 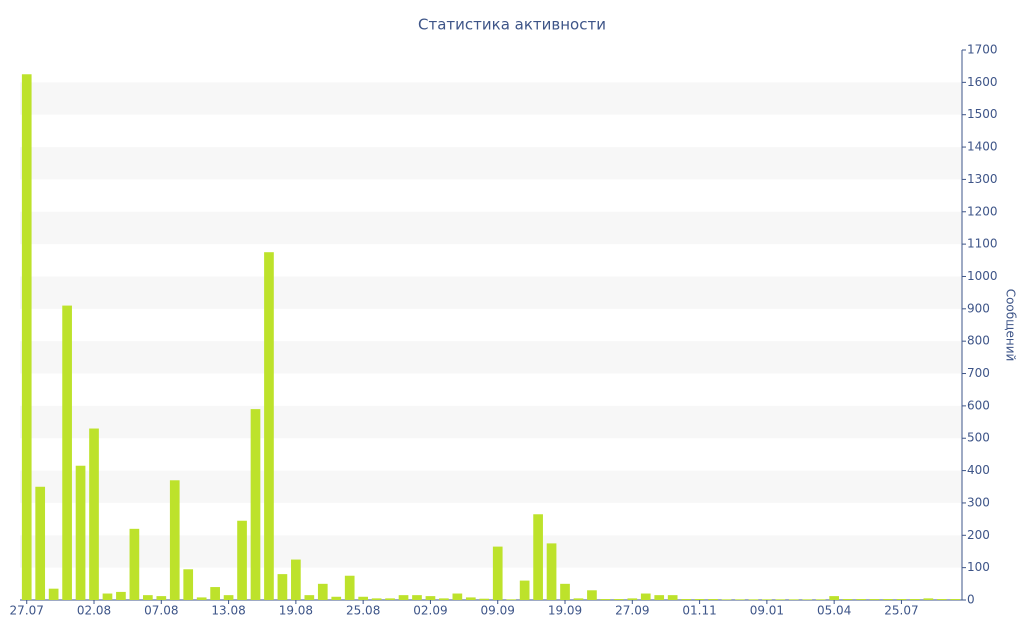 I want to click on x-tick-label: 09.01, so click(x=767, y=611).